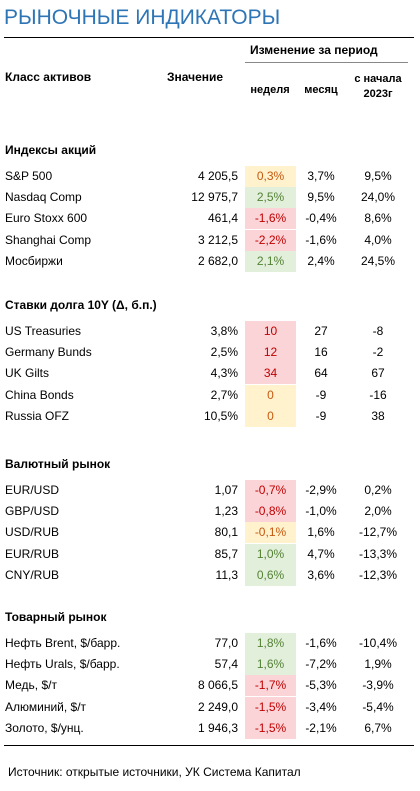 Image resolution: width=420 pixels, height=791 pixels. I want to click on asset-name: Нефть Brent, $/барр., so click(63, 643).